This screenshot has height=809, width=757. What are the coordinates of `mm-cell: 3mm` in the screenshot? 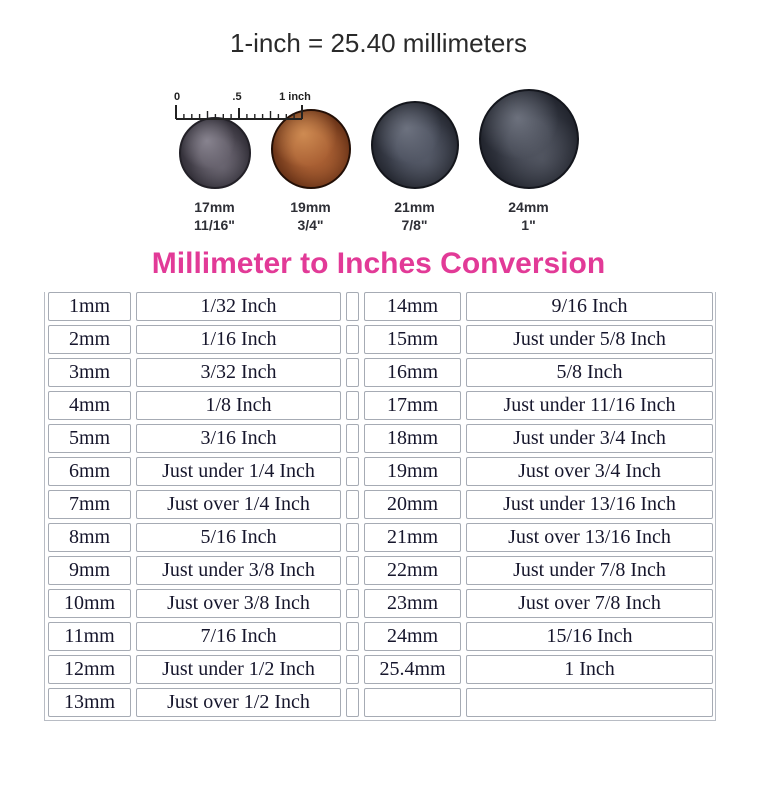 It's located at (89, 372).